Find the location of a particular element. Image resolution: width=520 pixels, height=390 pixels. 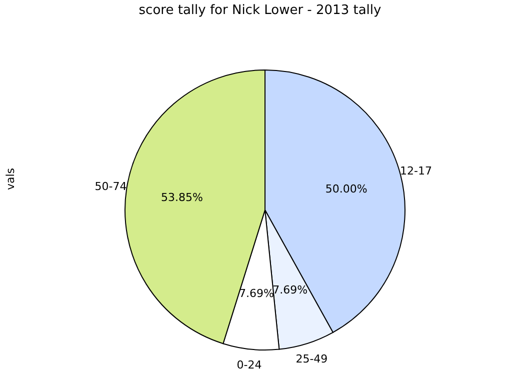

text: vals is located at coordinates (10, 179).